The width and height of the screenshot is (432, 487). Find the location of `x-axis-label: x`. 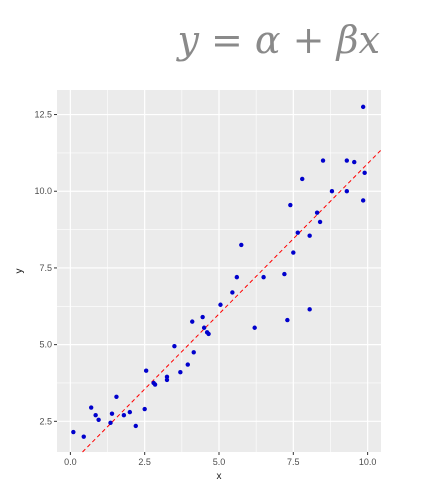

x-axis-label: x is located at coordinates (219, 476).